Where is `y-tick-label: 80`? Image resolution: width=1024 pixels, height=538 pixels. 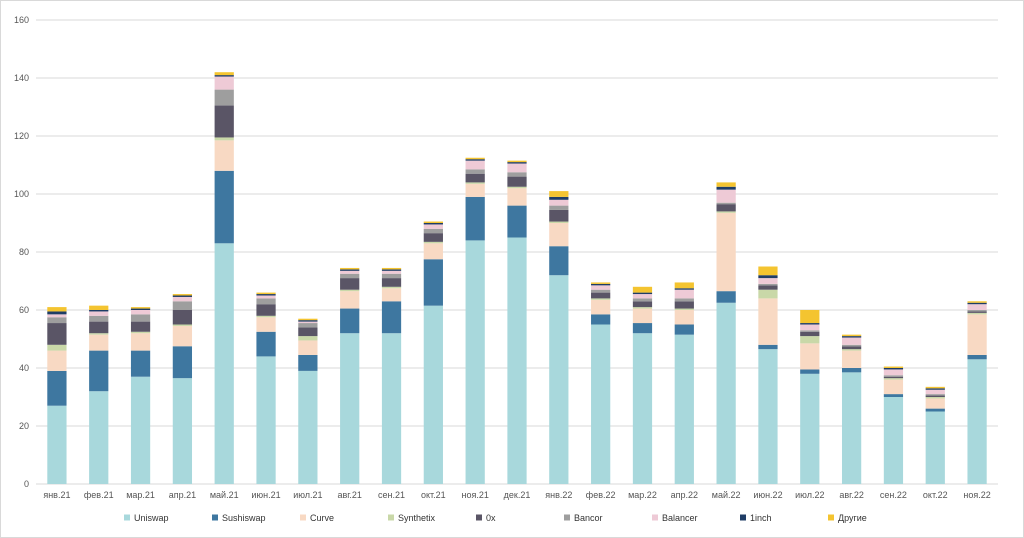
y-tick-label: 80 is located at coordinates (24, 252).